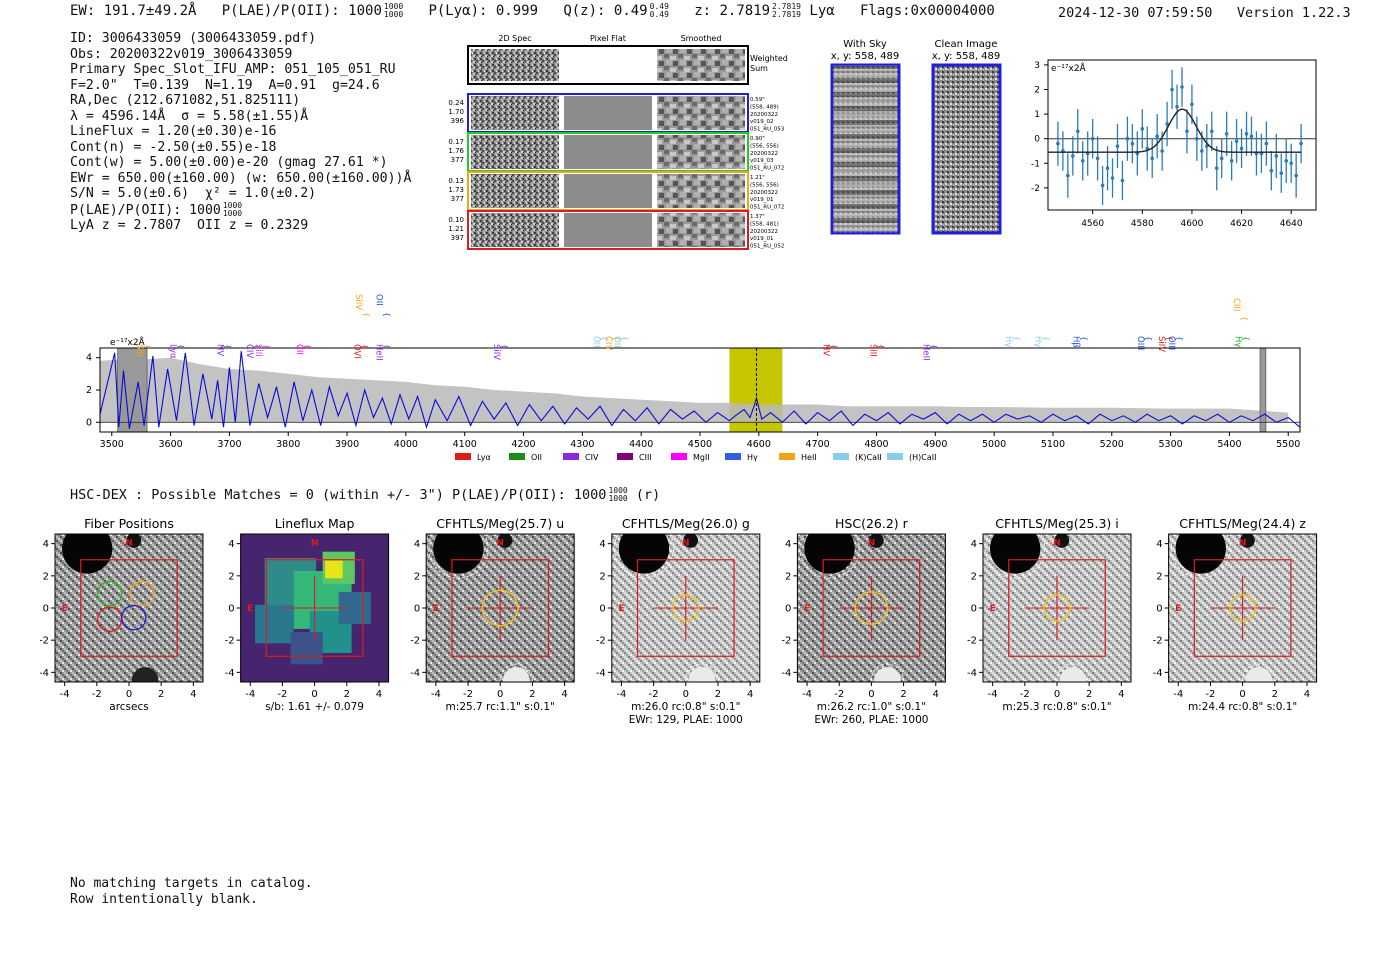  I want to click on spectrum-unit-label: e⁻¹⁷x2Å, so click(128, 342).